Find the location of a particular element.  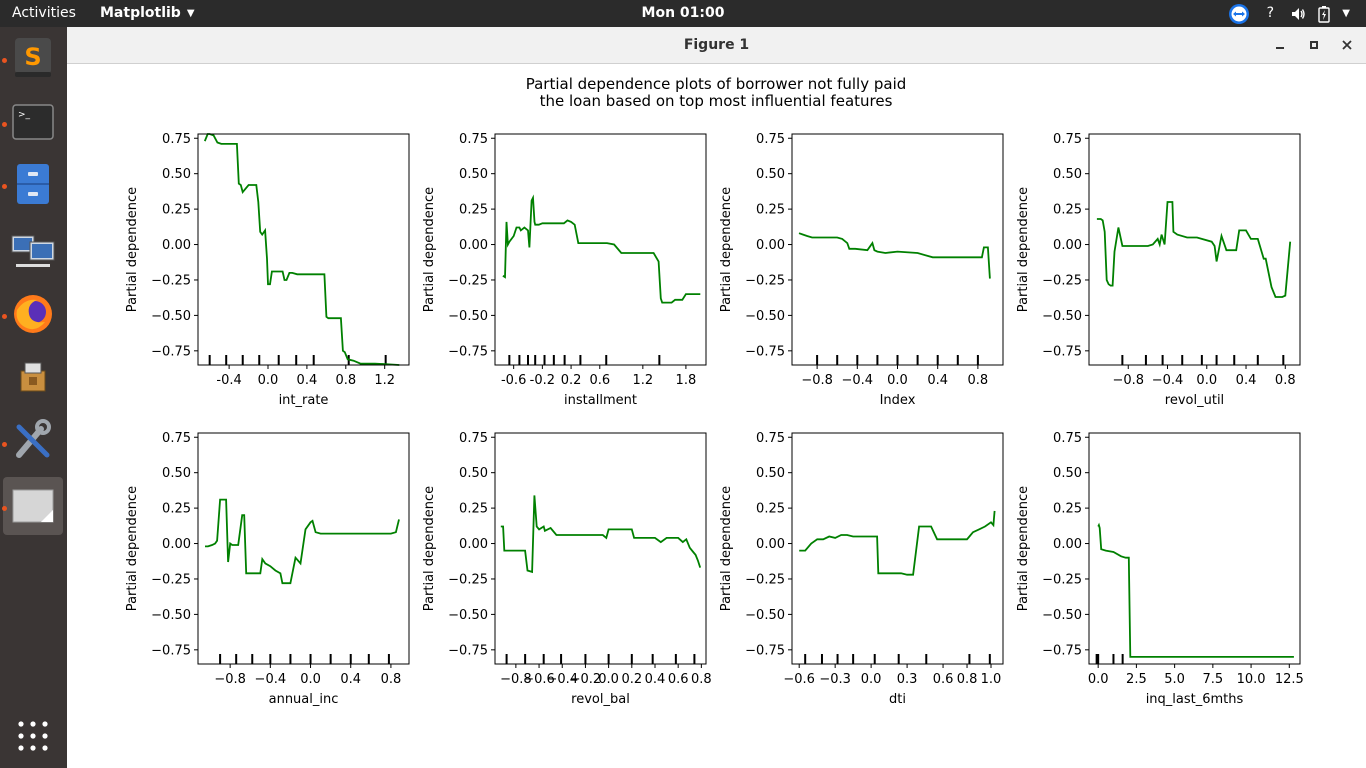

subplot-5-xtick-label: −0.8 is located at coordinates (230, 679).